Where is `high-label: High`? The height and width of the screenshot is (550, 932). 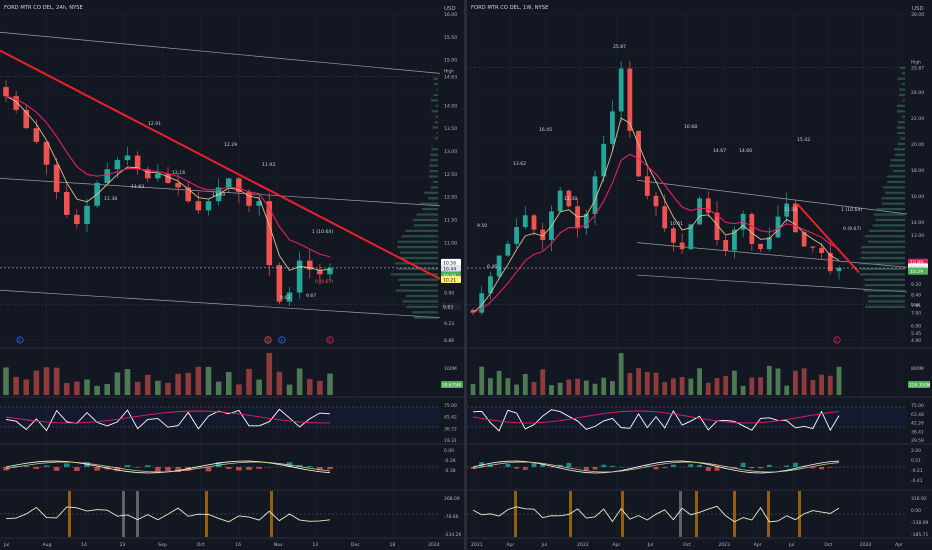
high-label: High is located at coordinates (916, 63).